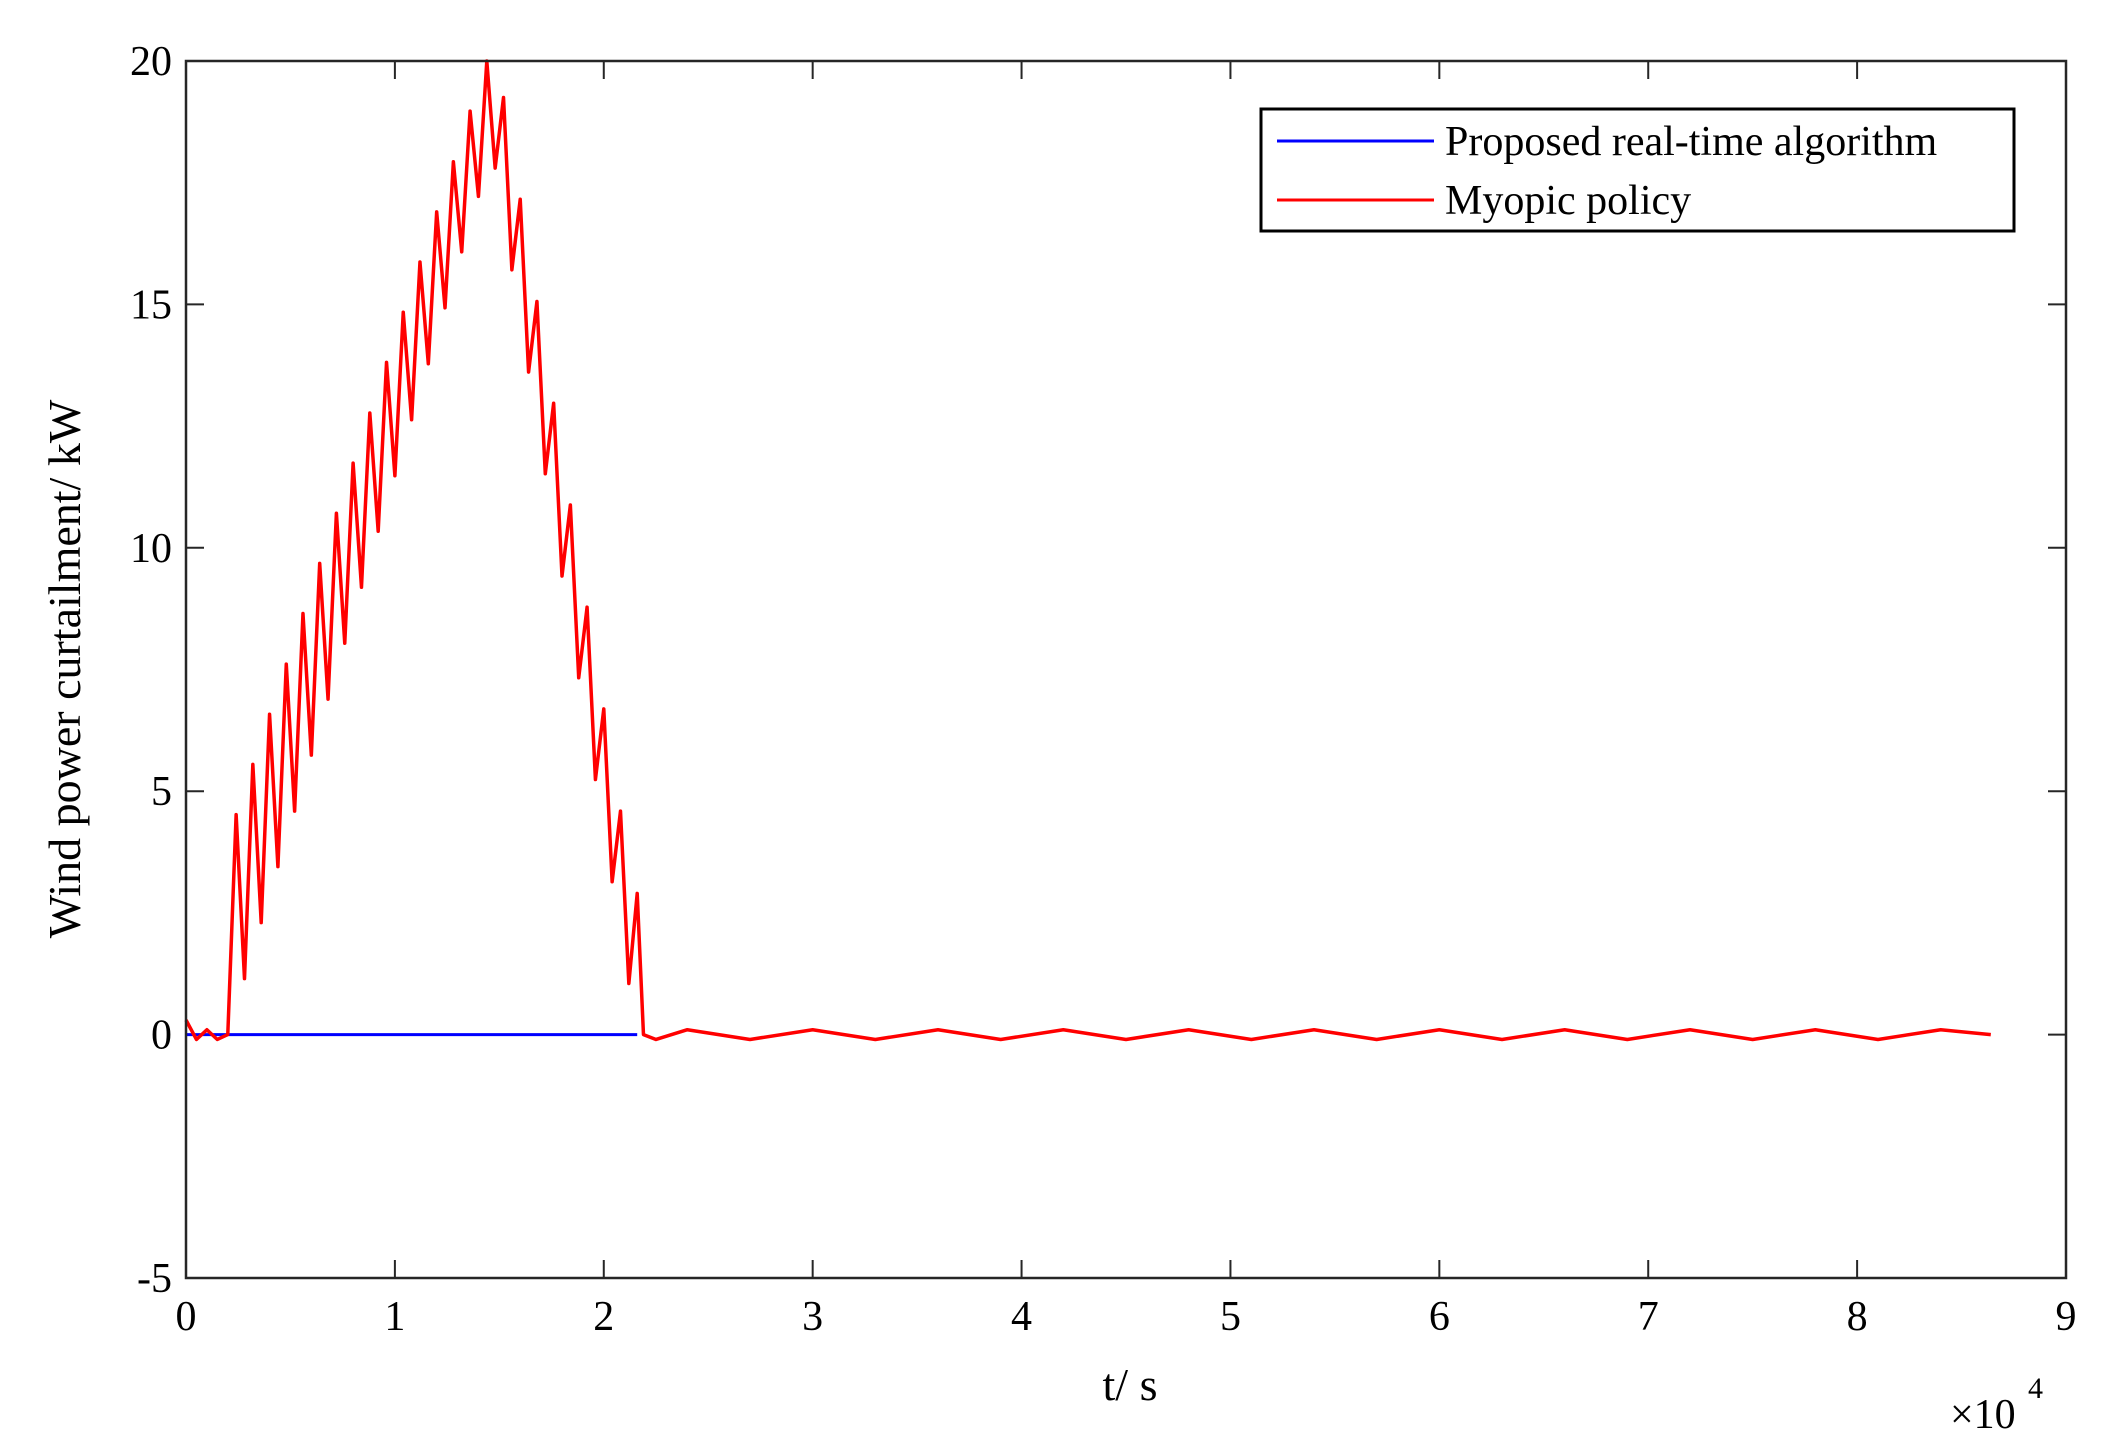 The width and height of the screenshot is (2106, 1448). I want to click on legend-label: Proposed real-time algorithm, so click(1691, 142).